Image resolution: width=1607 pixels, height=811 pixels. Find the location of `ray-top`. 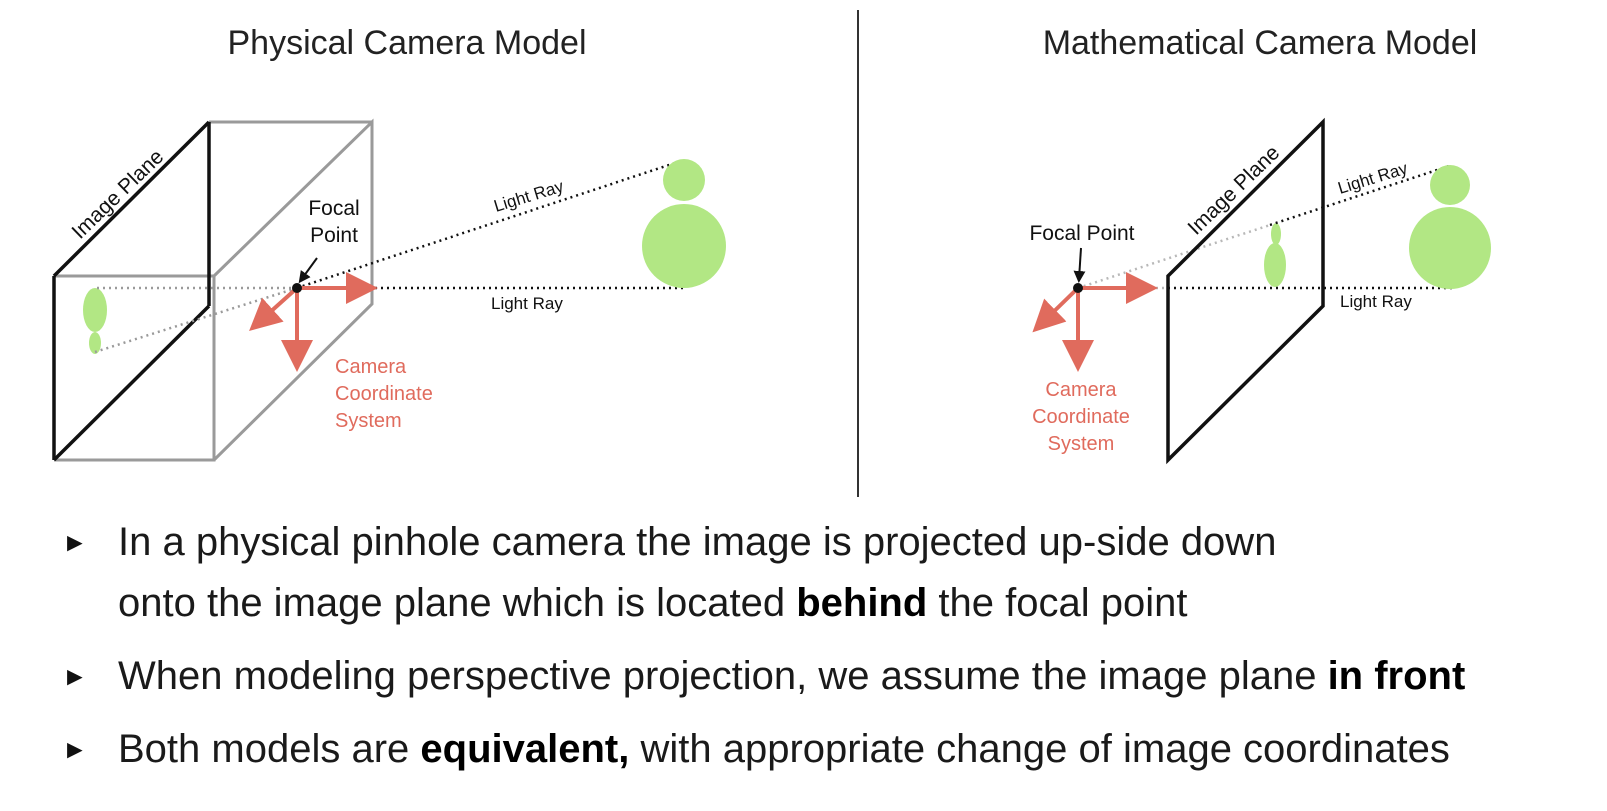

ray-top is located at coordinates (489, 224).